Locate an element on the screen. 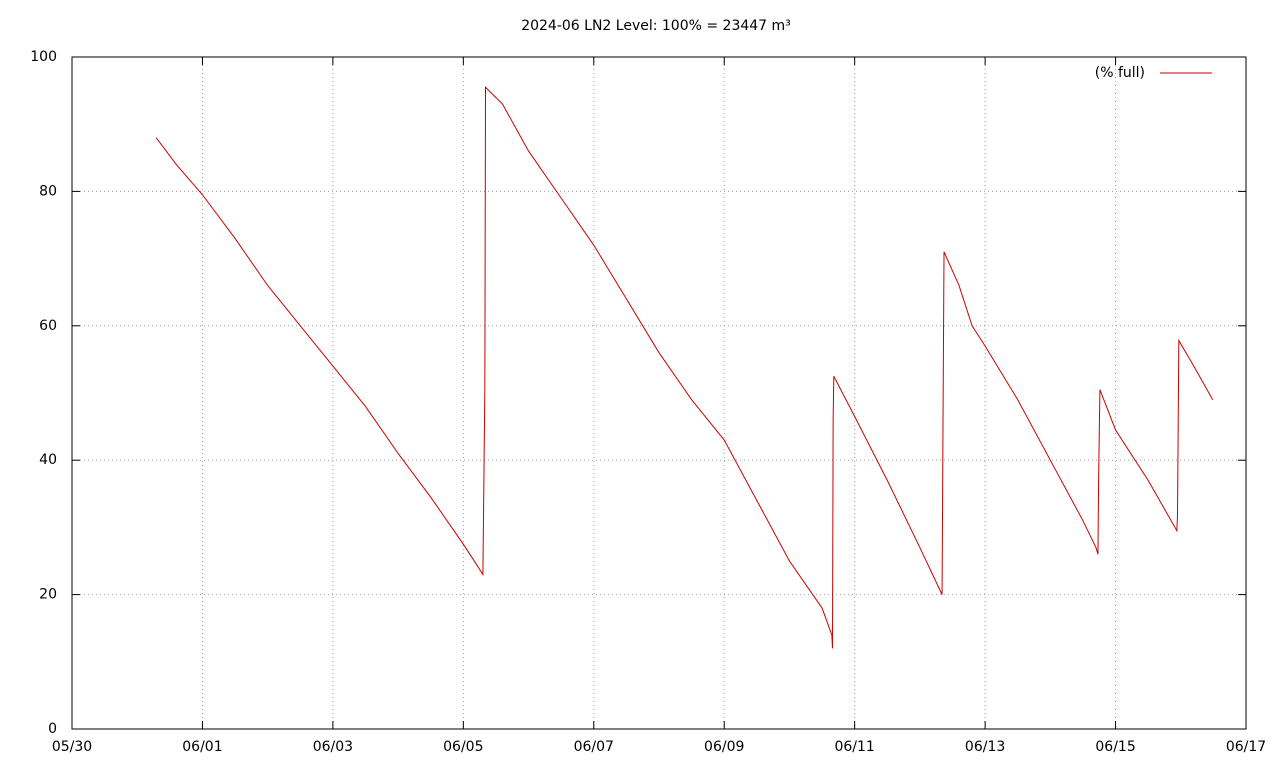  chart-title: 2024-06 LN2 Level: 100% = 23447 m³ is located at coordinates (656, 26).